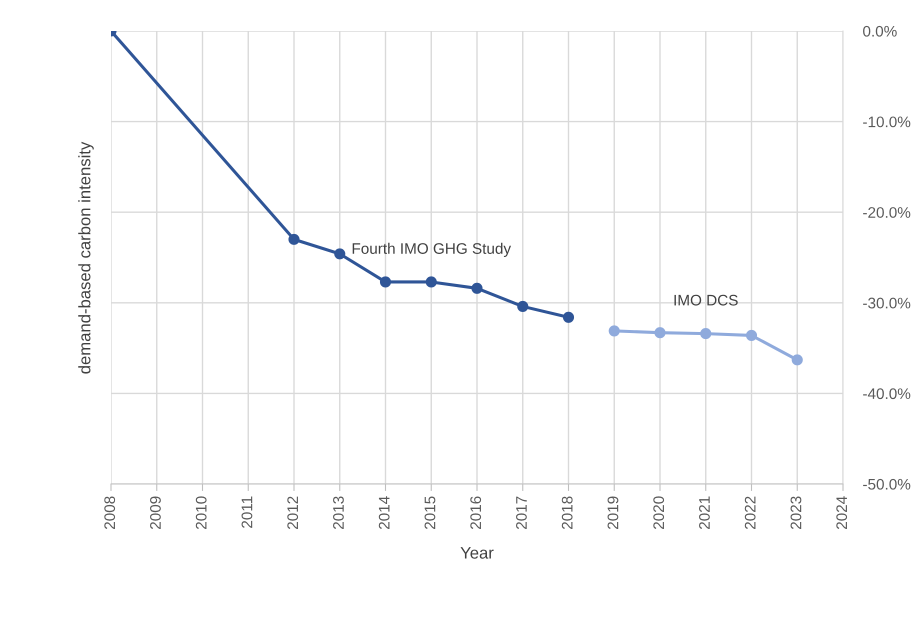 The height and width of the screenshot is (627, 916). Describe the element at coordinates (886, 394) in the screenshot. I see `y-tick-label: -40.0%` at that location.